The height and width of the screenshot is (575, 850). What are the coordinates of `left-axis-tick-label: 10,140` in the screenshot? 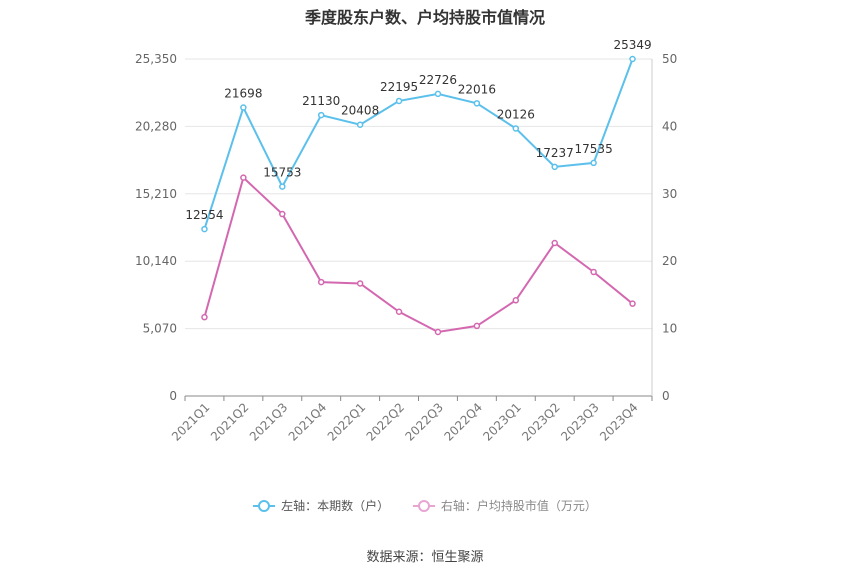 It's located at (156, 261).